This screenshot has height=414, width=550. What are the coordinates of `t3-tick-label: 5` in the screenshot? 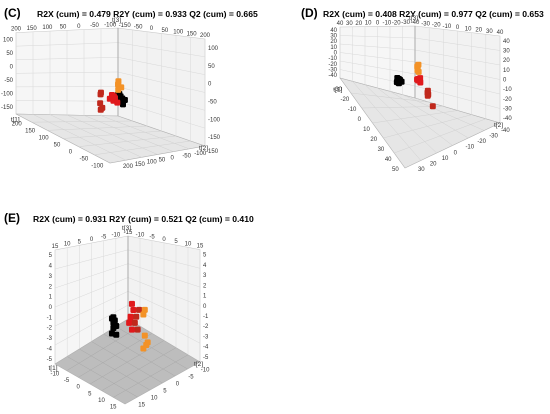 It's located at (51, 256).